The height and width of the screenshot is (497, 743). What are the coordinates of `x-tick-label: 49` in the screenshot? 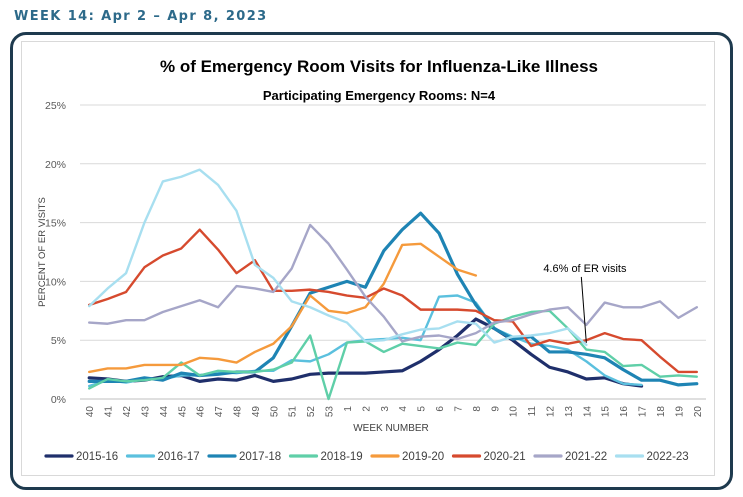 It's located at (256, 412).